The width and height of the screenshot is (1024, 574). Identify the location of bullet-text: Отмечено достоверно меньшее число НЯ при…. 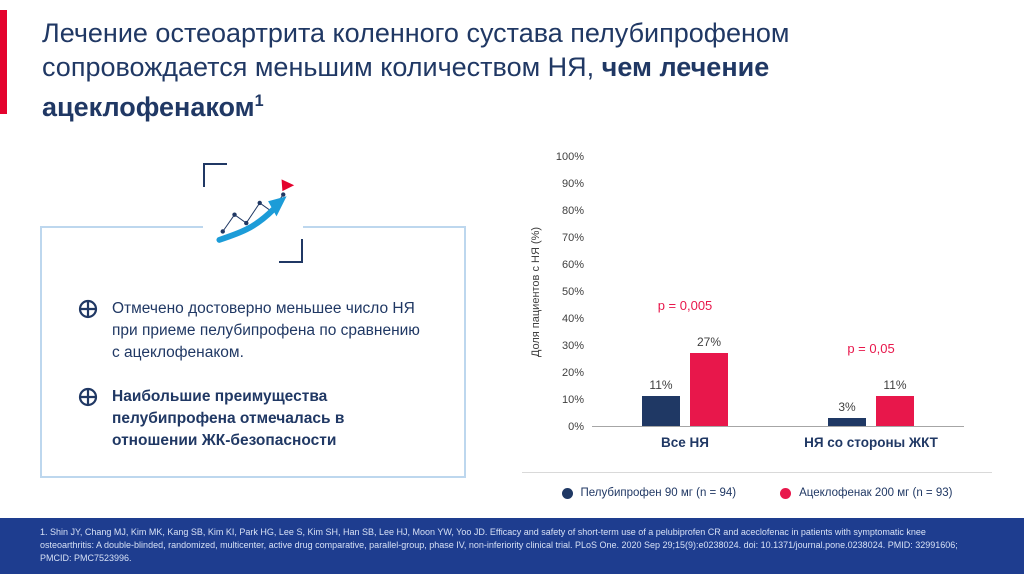
(266, 330).